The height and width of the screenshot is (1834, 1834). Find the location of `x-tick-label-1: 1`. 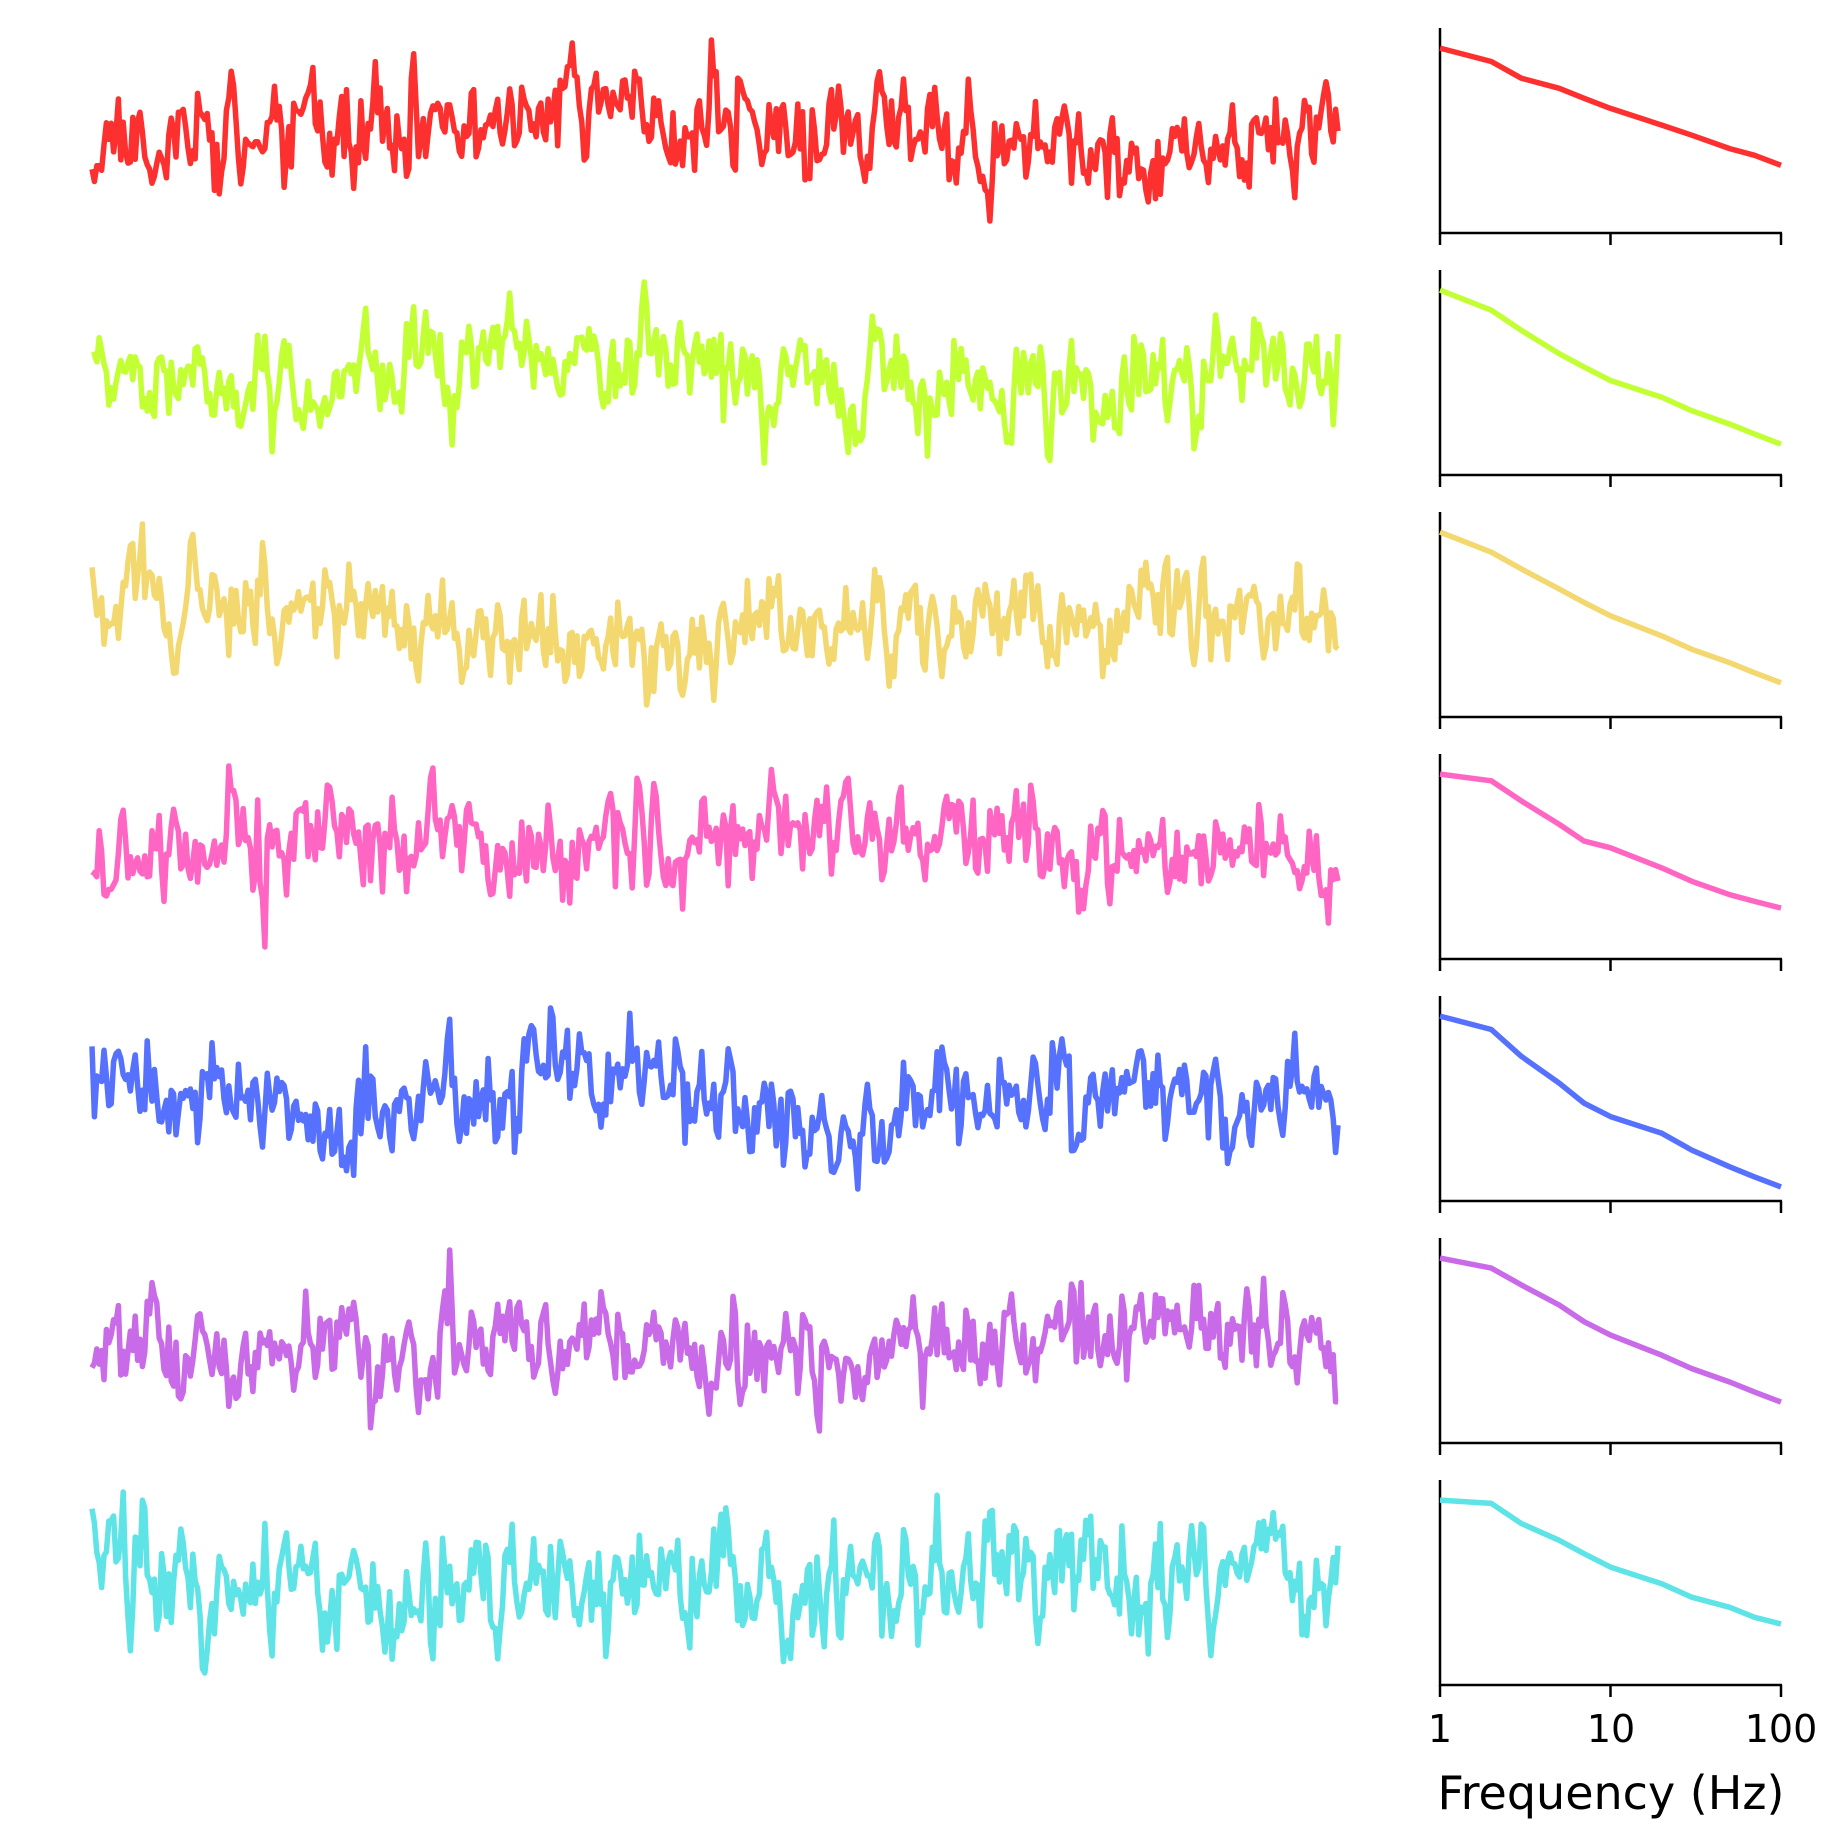

x-tick-label-1: 1 is located at coordinates (1440, 1729).